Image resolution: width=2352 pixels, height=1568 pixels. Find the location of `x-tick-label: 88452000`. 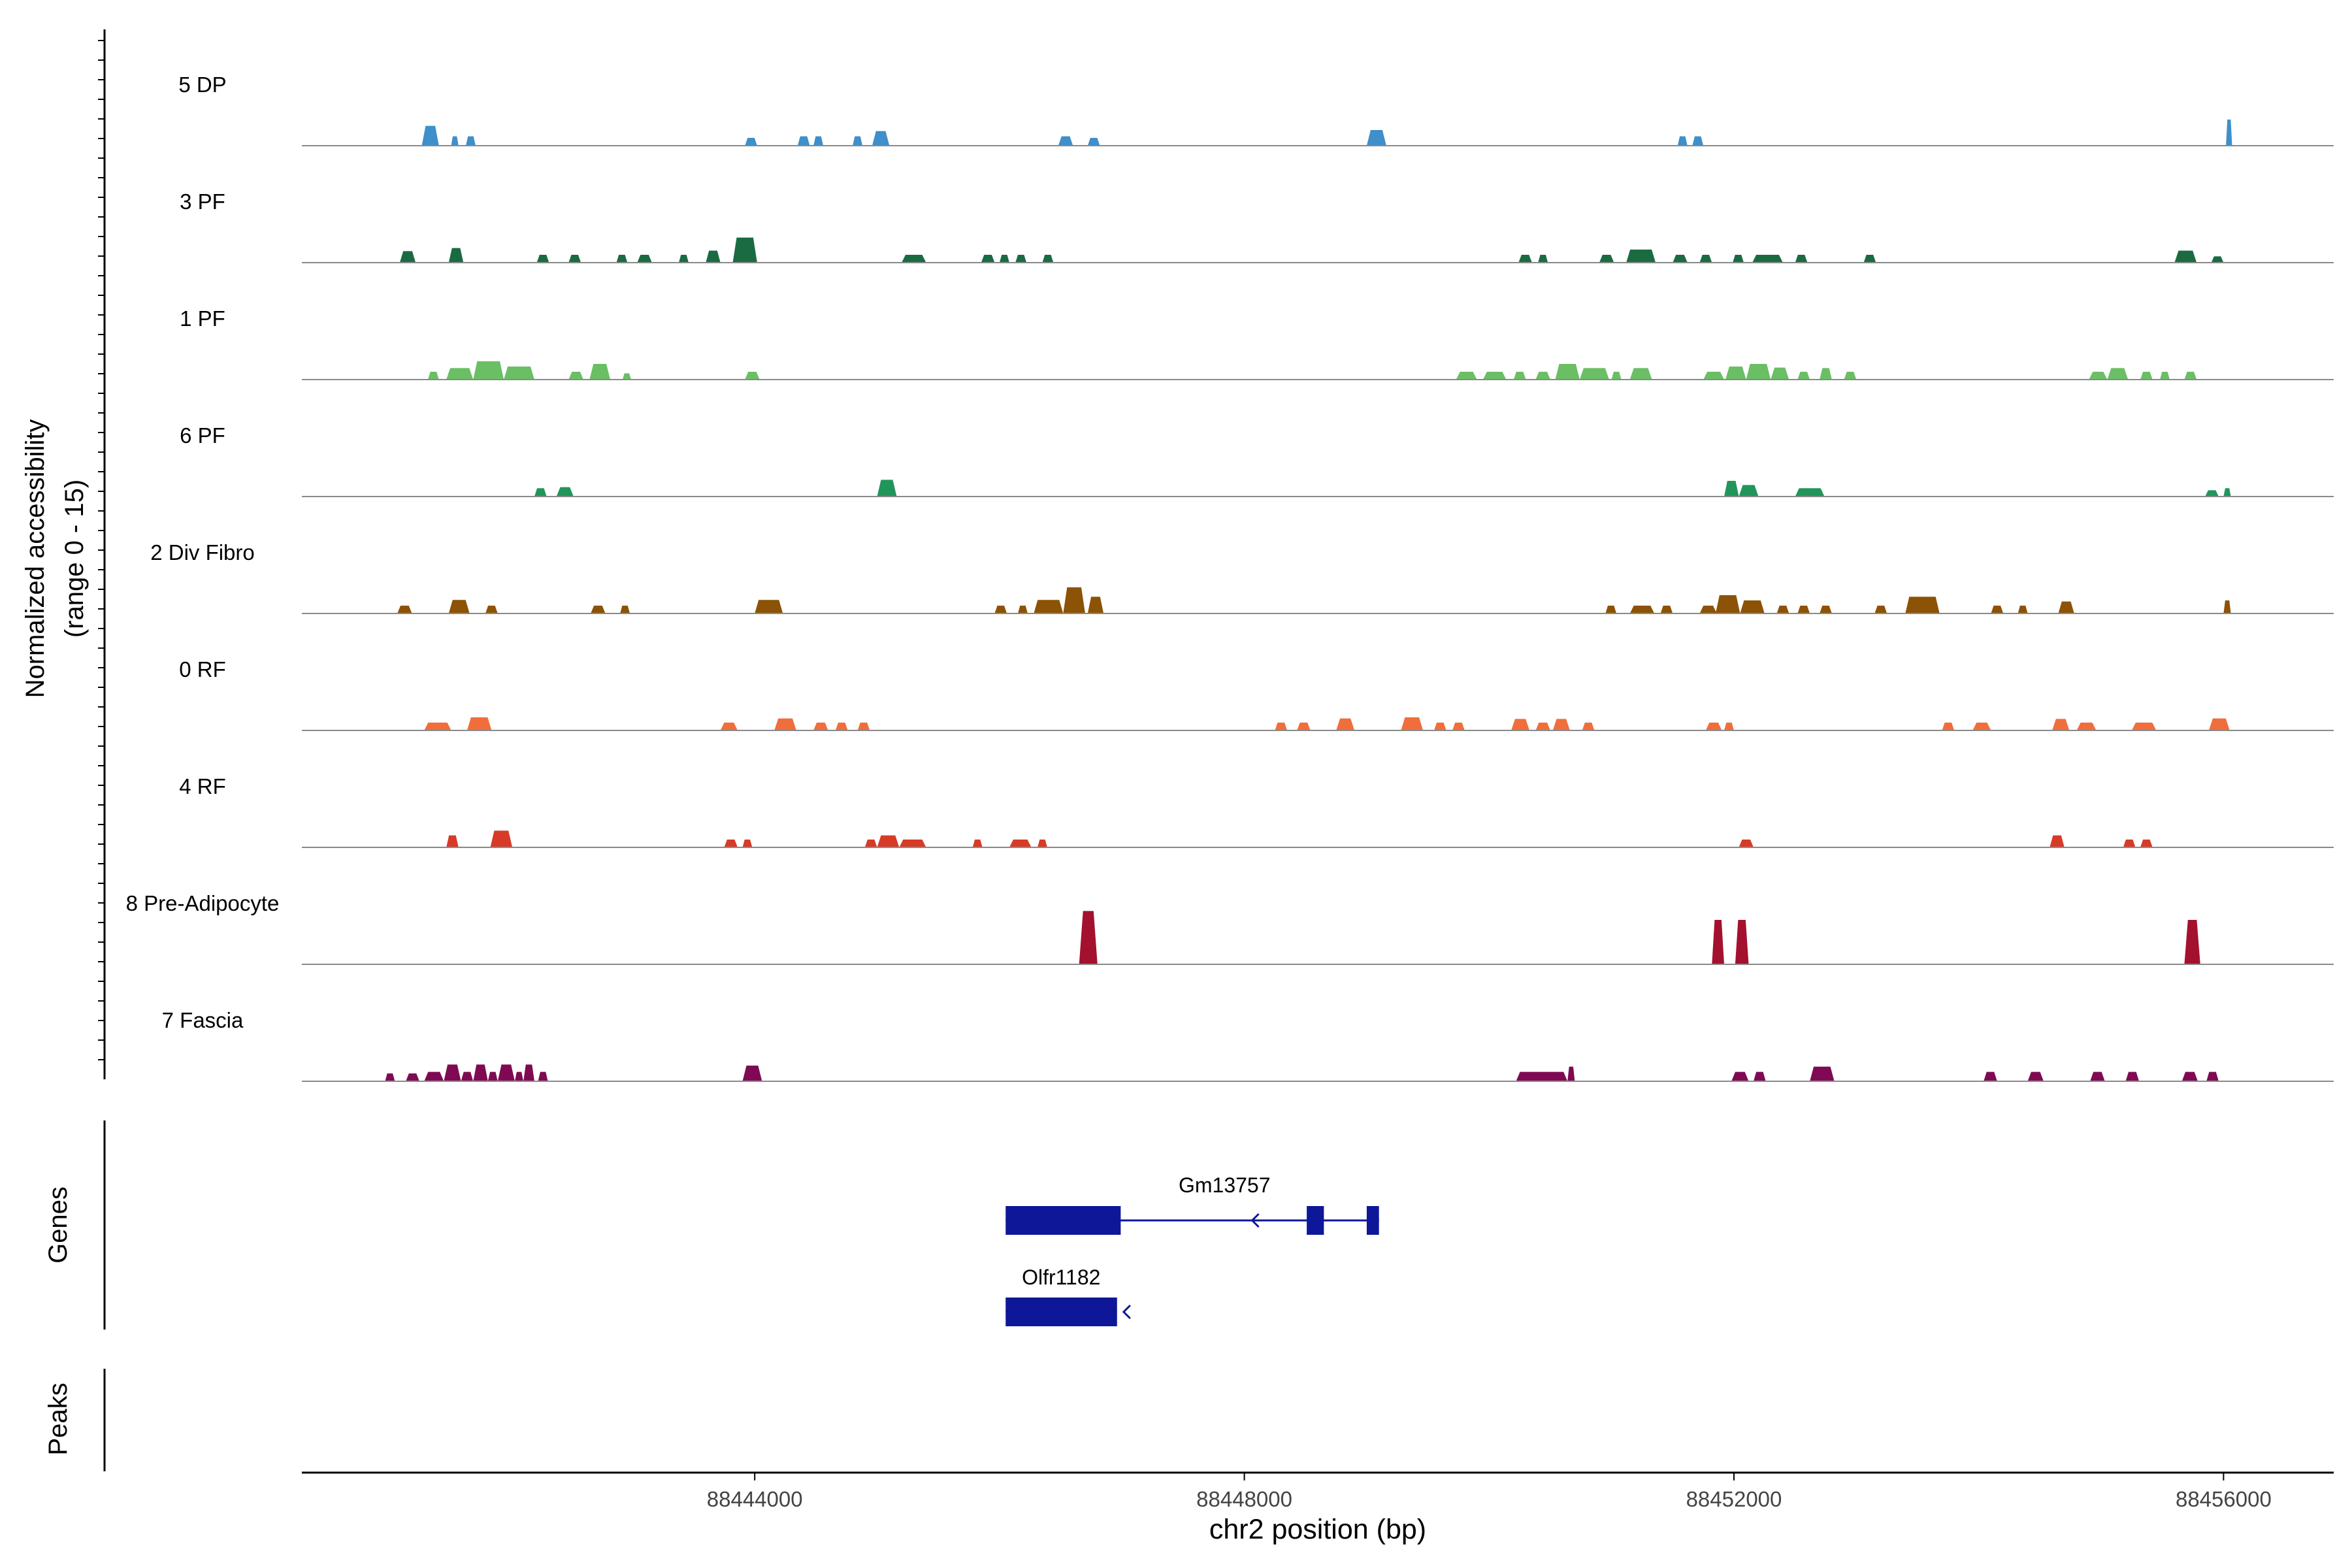

x-tick-label: 88452000 is located at coordinates (1734, 1499).